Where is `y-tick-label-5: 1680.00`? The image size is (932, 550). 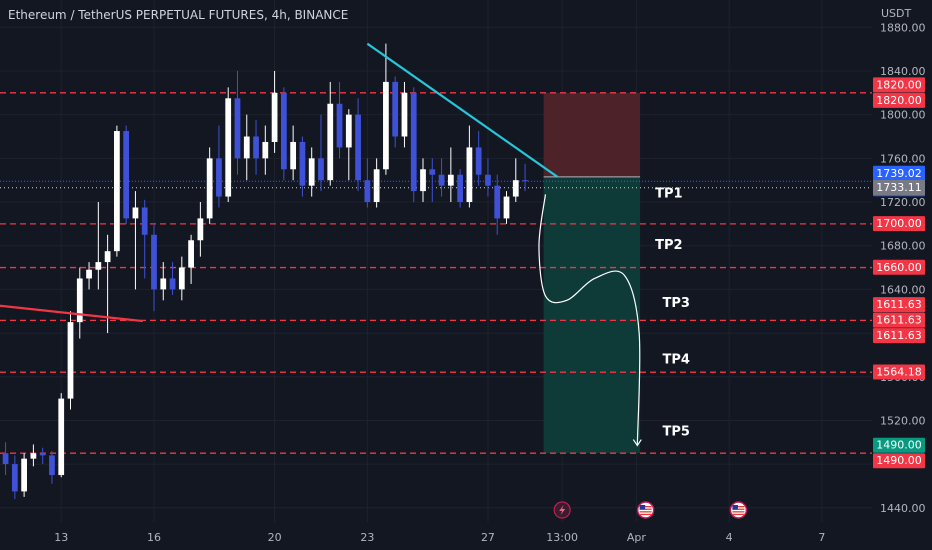 y-tick-label-5: 1680.00 is located at coordinates (903, 246).